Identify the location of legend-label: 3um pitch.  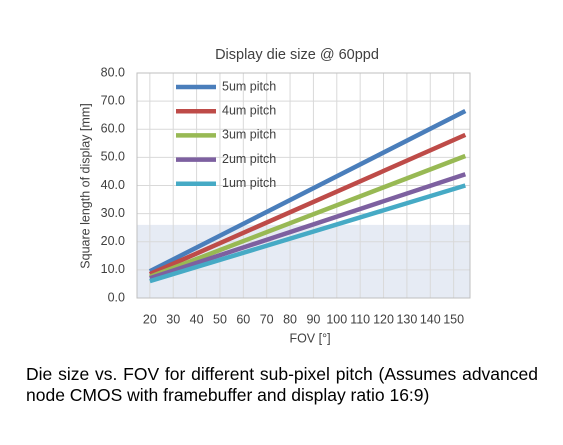
(249, 135).